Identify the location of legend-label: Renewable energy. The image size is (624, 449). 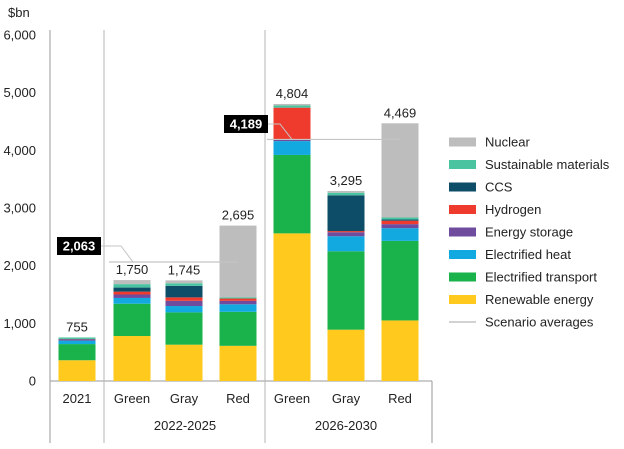
(539, 299).